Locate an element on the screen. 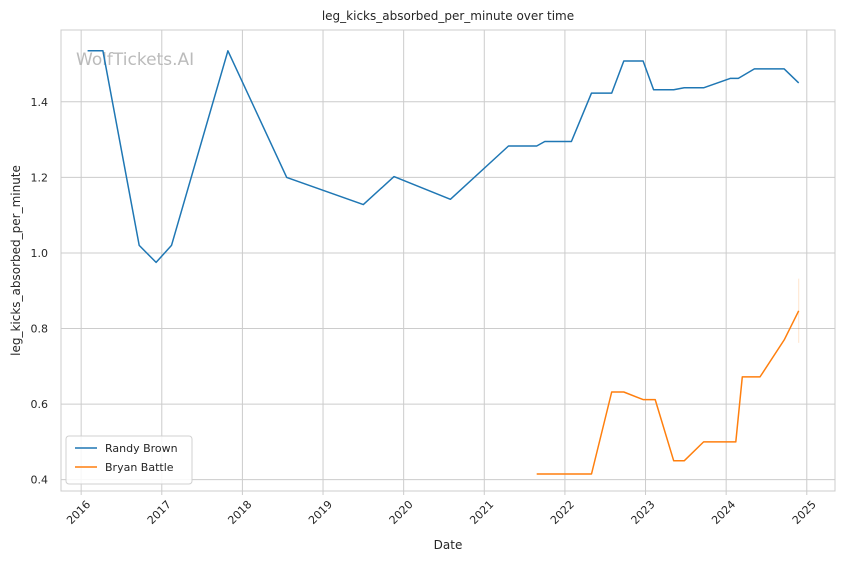  y-tick-label: 1.2 is located at coordinates (40, 177).